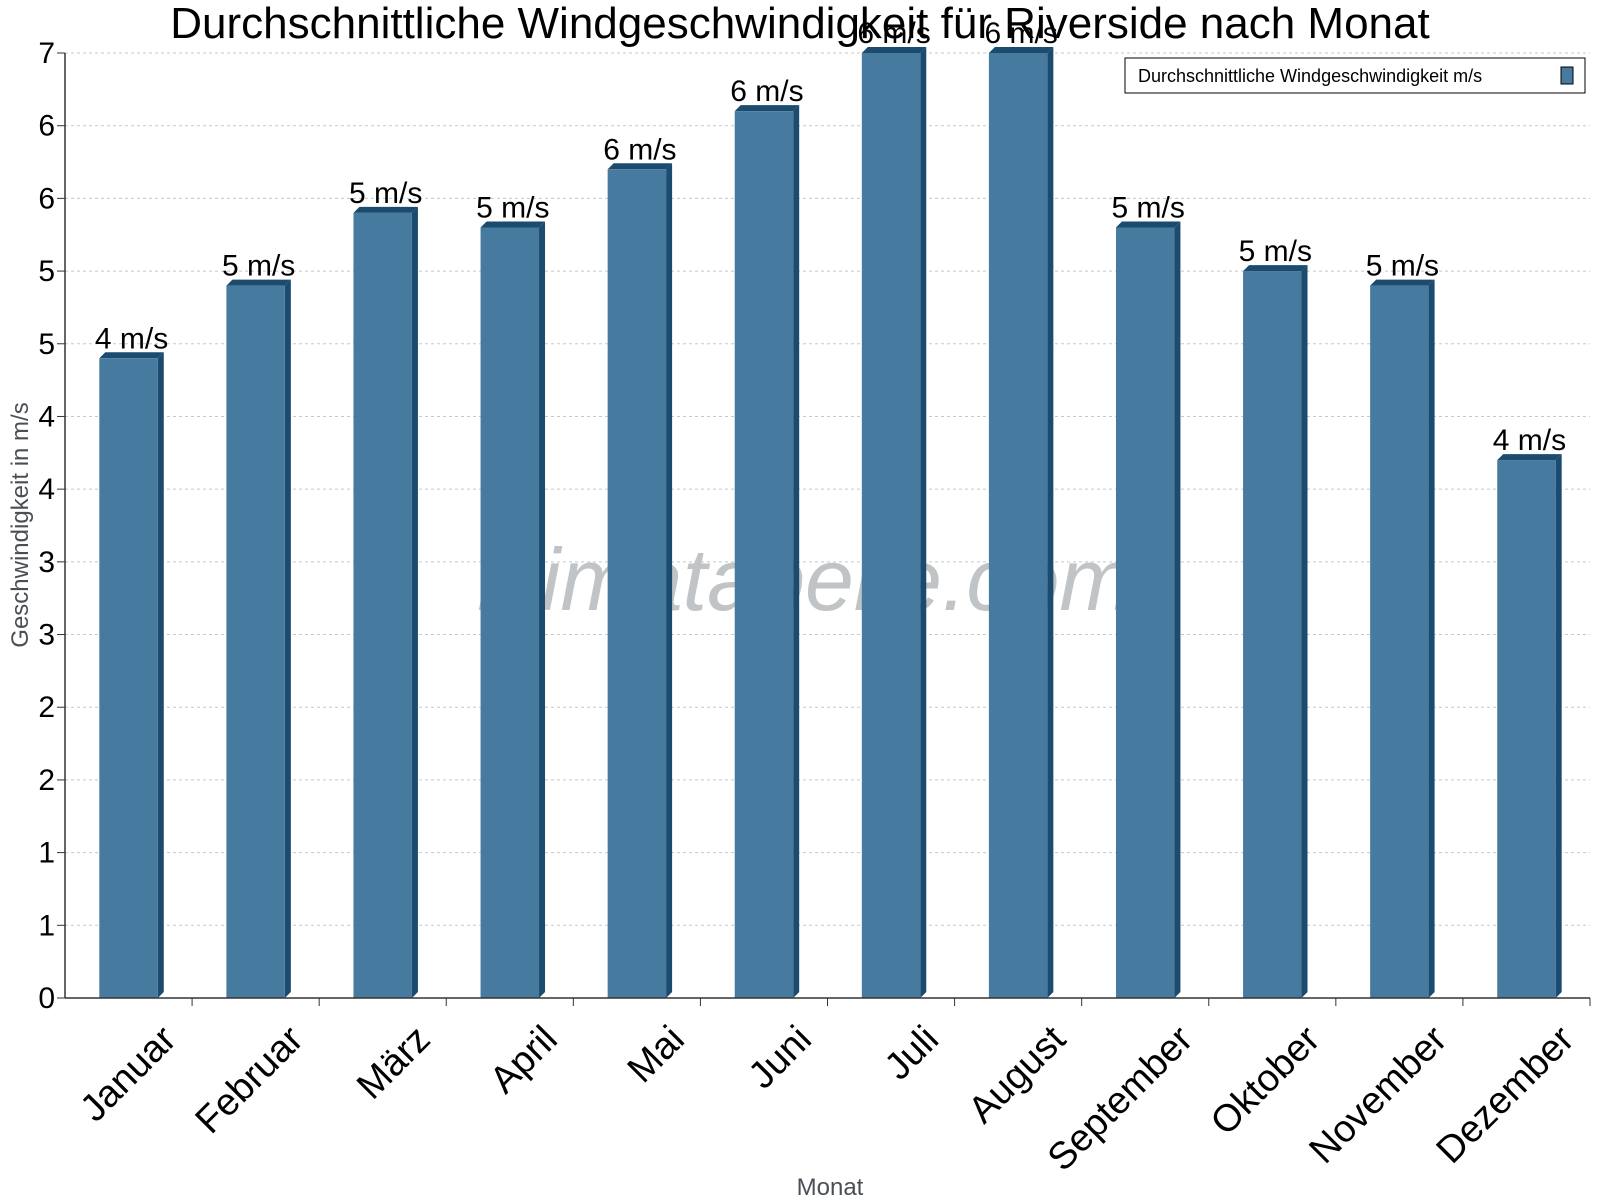 The height and width of the screenshot is (1200, 1600). What do you see at coordinates (1266, 1081) in the screenshot?
I see `x-tick-label: Oktober` at bounding box center [1266, 1081].